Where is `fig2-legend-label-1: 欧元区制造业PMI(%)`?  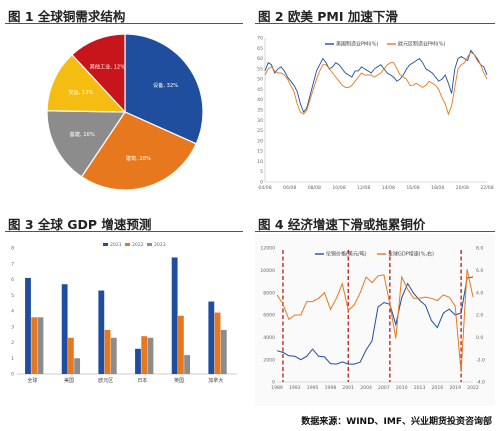
fig2-legend-label-1: 欧元区制造业PMI(%) is located at coordinates (422, 44).